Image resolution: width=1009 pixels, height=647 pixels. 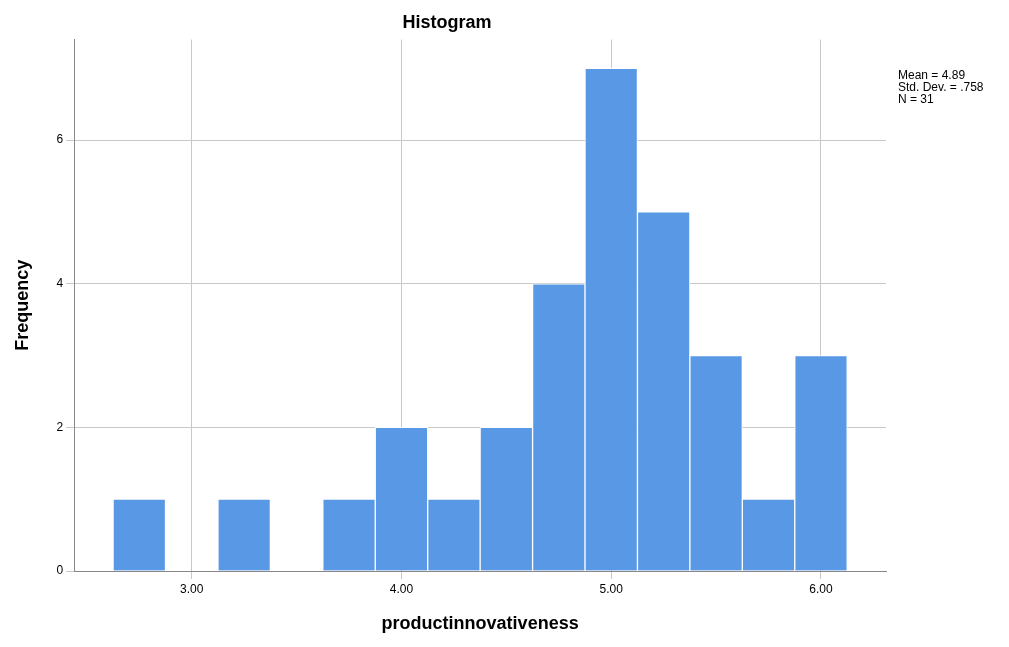 What do you see at coordinates (60, 283) in the screenshot?
I see `y-tick-label: 4` at bounding box center [60, 283].